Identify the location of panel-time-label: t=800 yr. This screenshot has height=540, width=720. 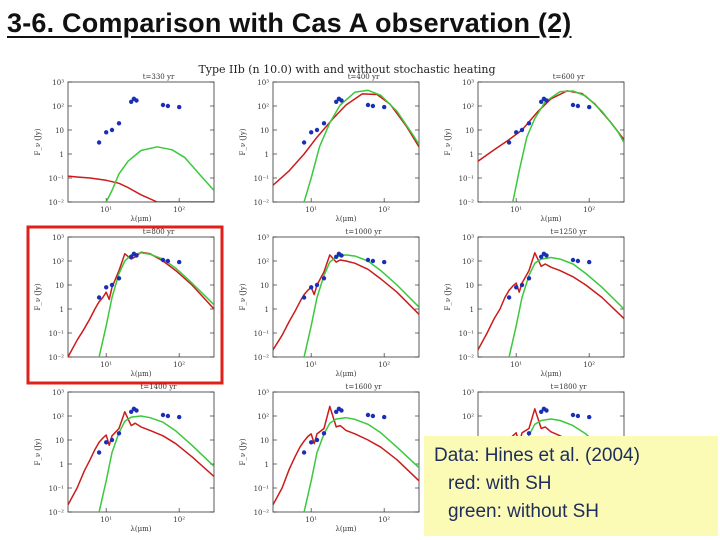
(159, 232).